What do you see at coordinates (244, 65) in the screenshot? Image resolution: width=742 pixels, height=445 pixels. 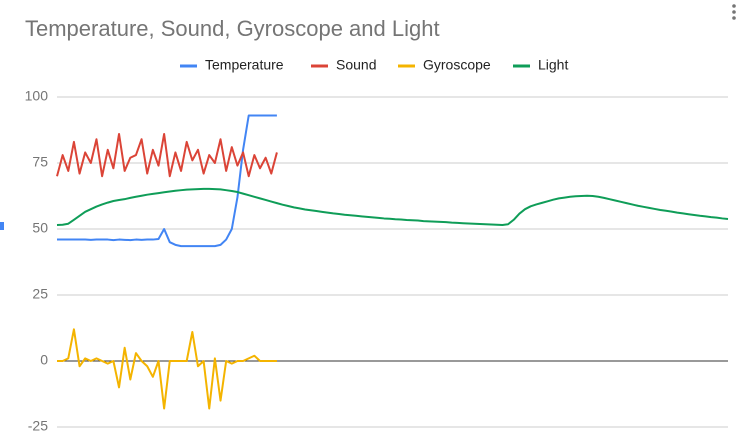 I see `legend-label: Temperature` at bounding box center [244, 65].